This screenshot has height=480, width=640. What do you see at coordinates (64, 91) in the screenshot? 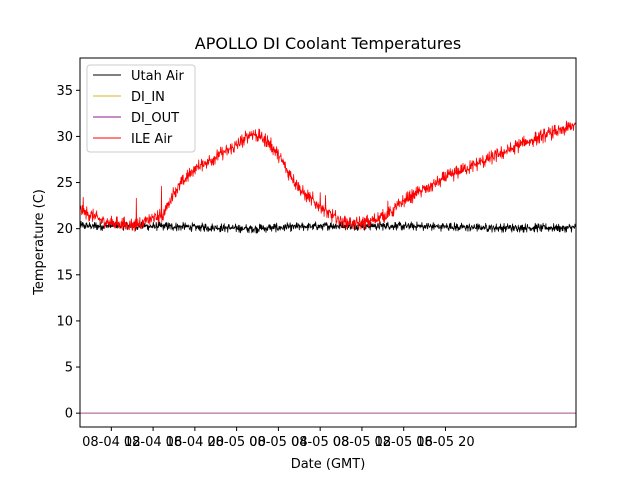
I see `y-tick-label: 35` at bounding box center [64, 91].